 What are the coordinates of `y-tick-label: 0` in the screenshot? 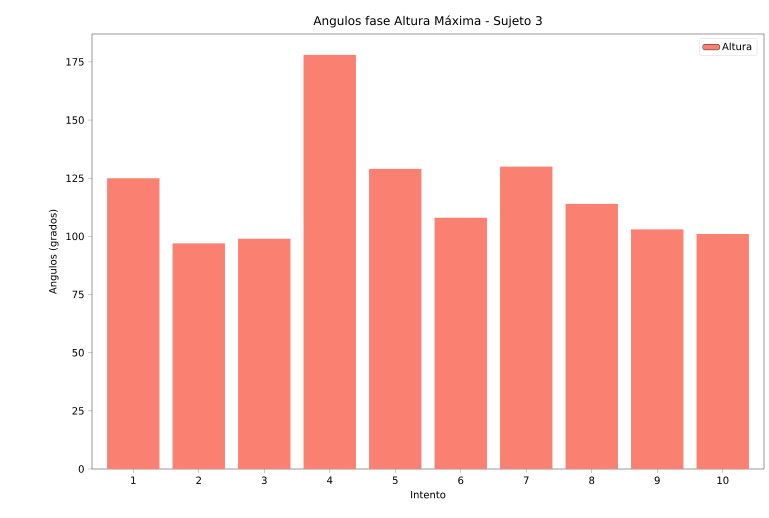 It's located at (81, 469).